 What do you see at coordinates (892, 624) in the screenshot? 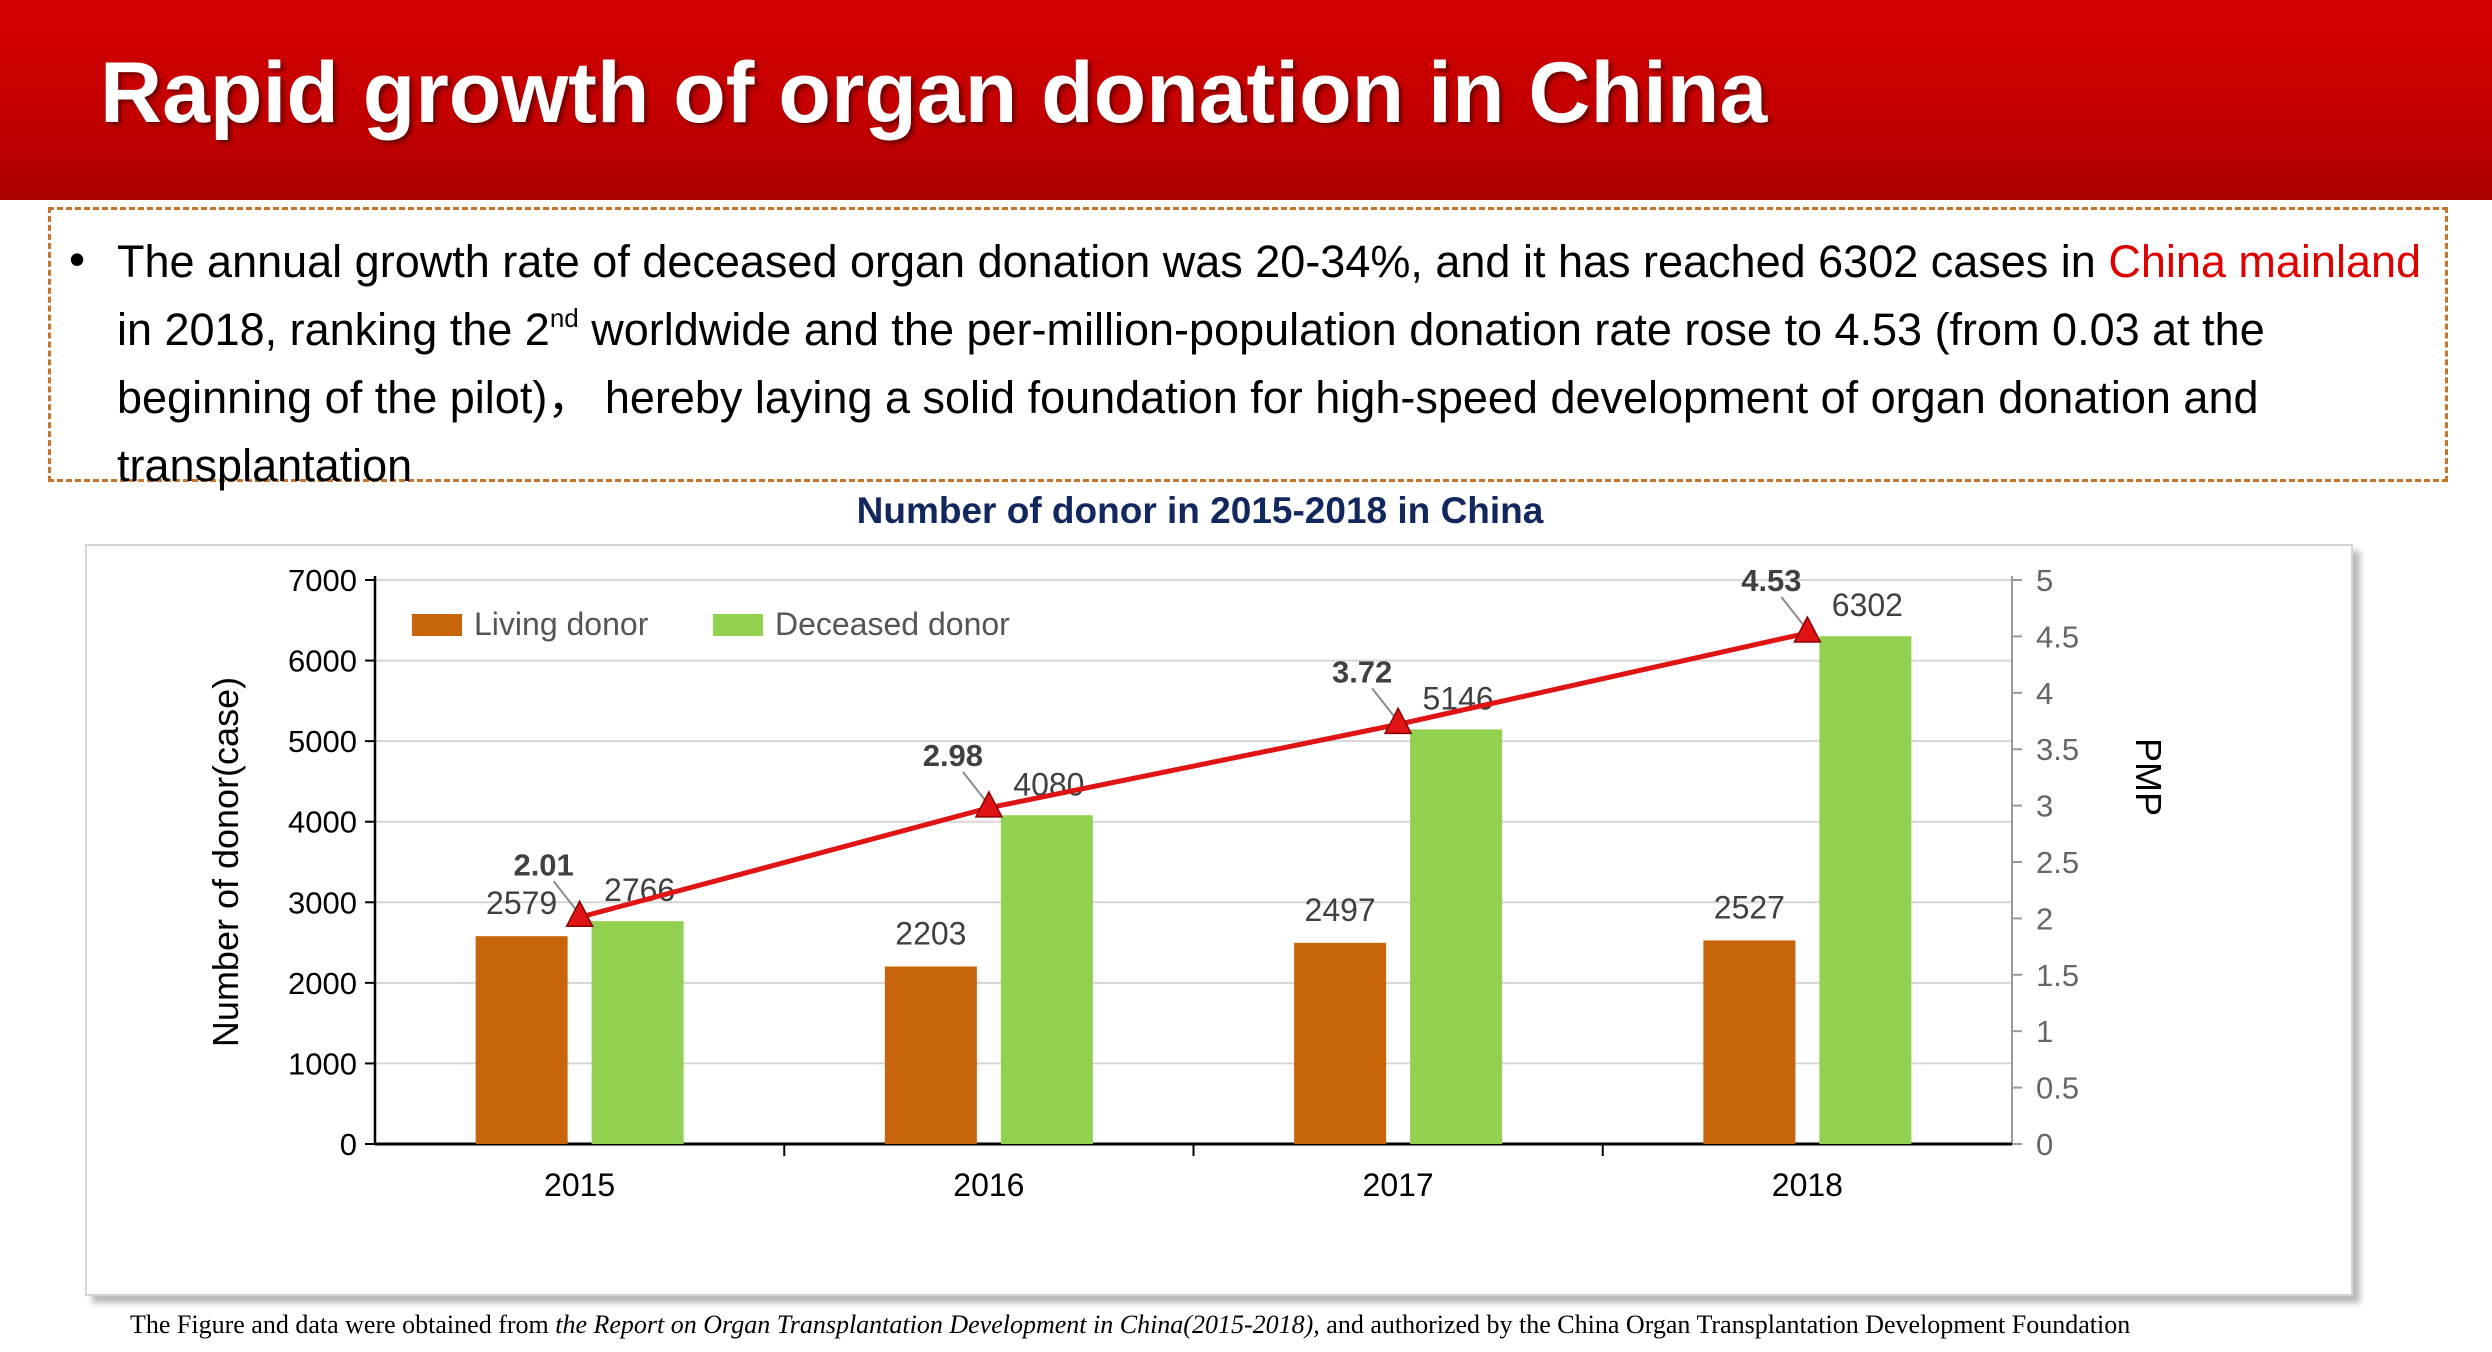
I see `legend-label-deceased: Deceased donor` at bounding box center [892, 624].